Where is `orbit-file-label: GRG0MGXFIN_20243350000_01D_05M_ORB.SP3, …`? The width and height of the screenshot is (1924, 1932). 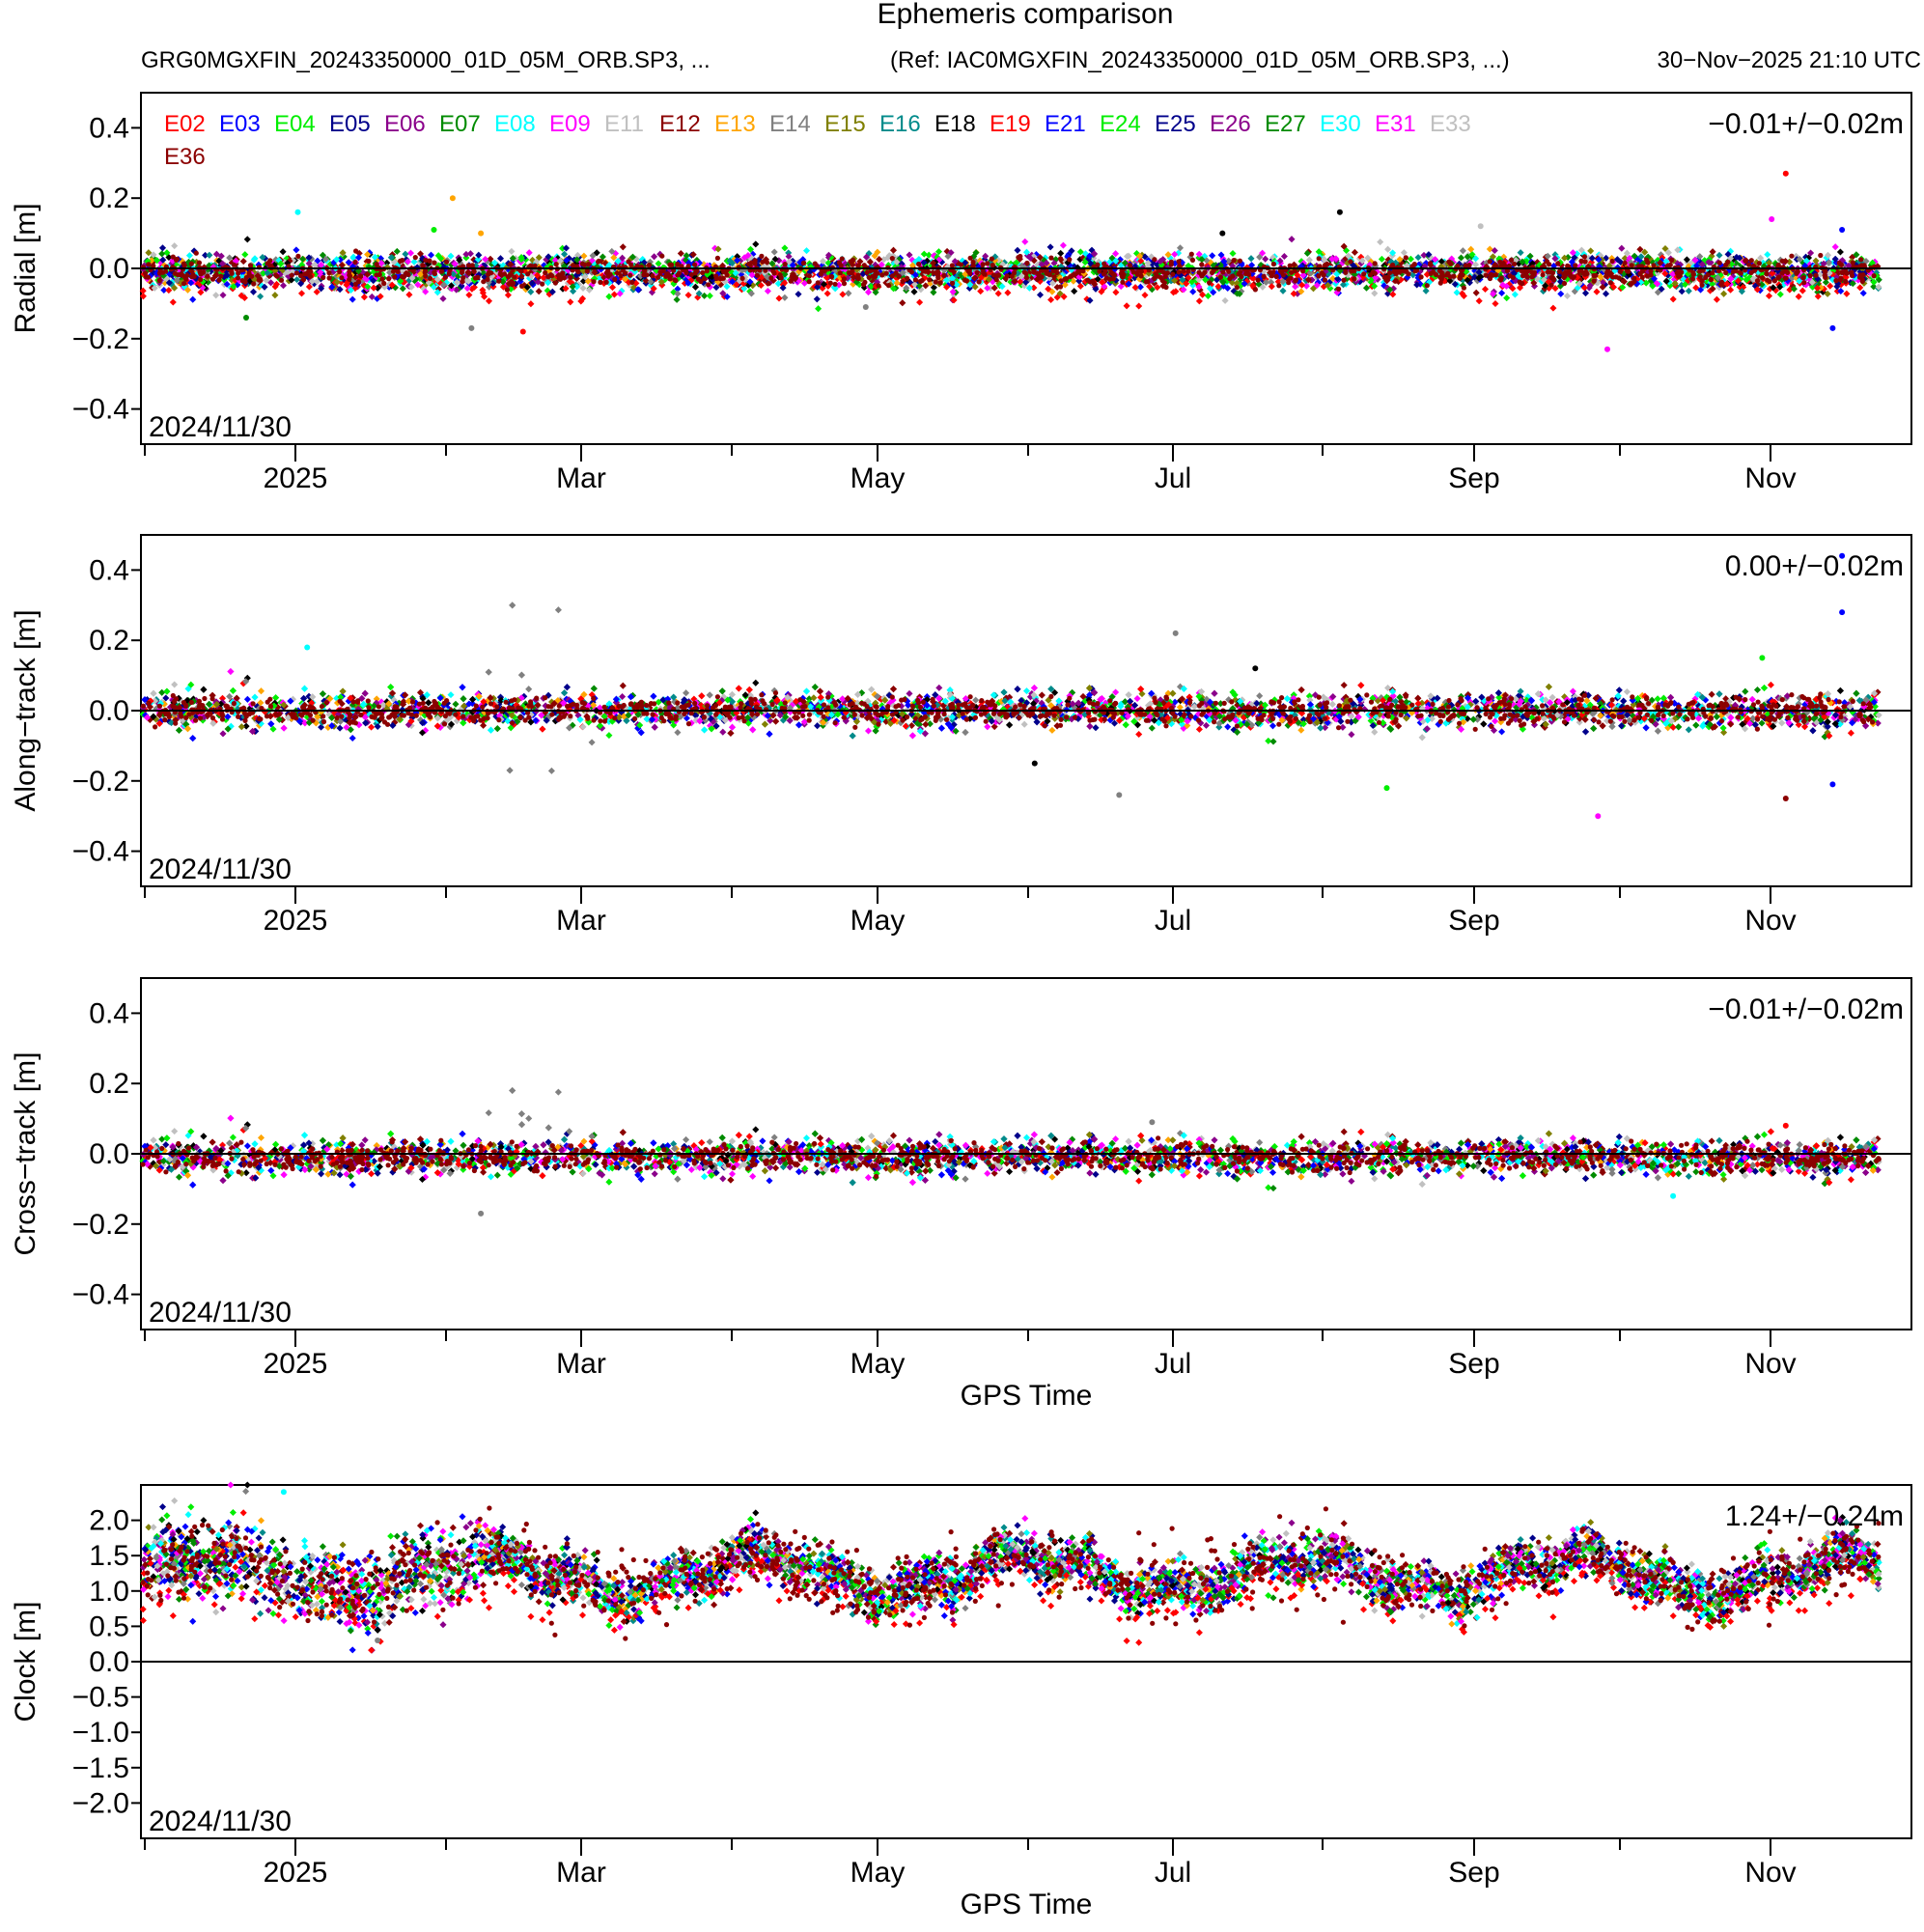
orbit-file-label: GRG0MGXFIN_20243350000_01D_05M_ORB.SP3, … is located at coordinates (426, 60).